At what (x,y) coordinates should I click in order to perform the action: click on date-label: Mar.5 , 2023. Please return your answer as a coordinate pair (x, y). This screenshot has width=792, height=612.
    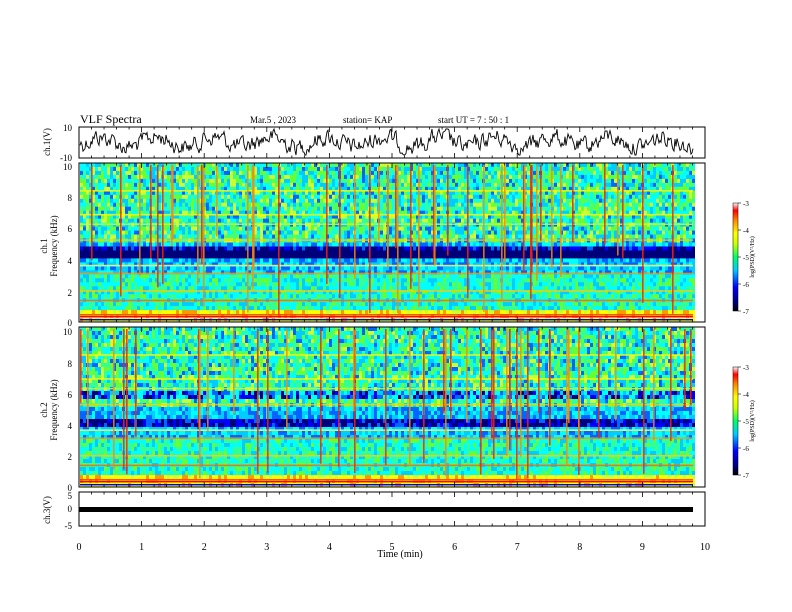
    Looking at the image, I should click on (273, 120).